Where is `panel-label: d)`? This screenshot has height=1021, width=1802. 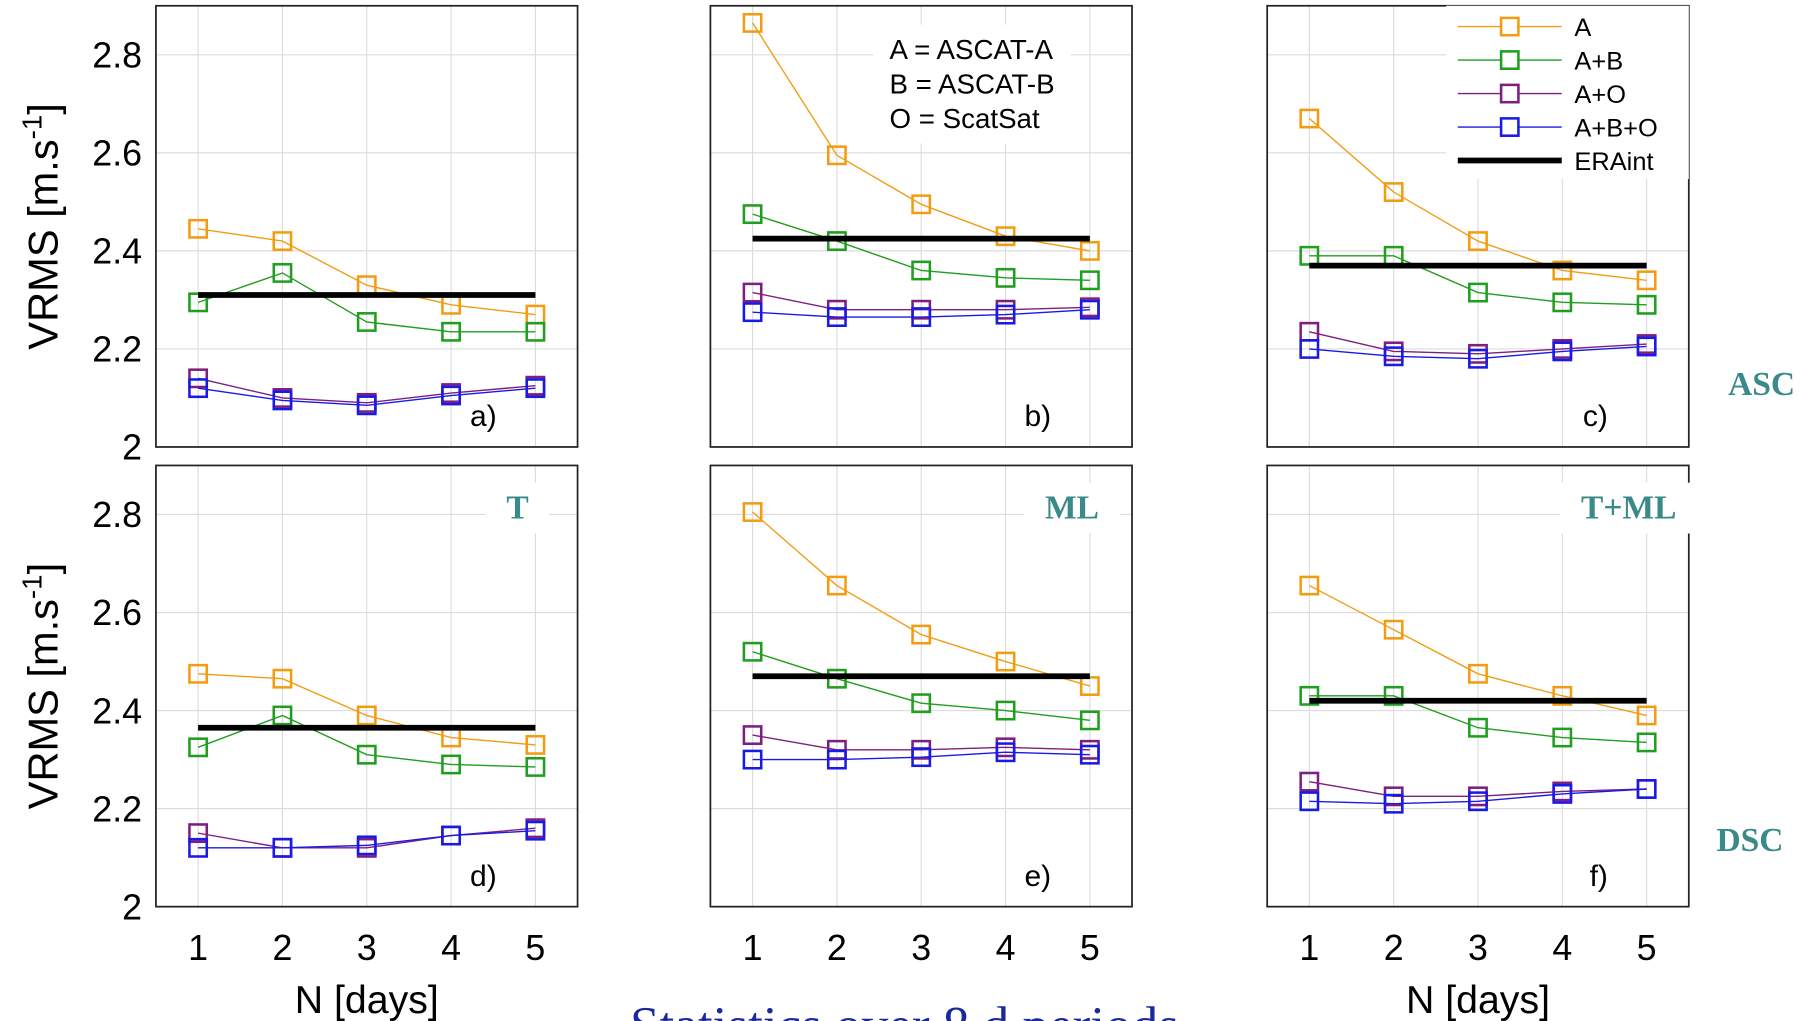 panel-label: d) is located at coordinates (483, 876).